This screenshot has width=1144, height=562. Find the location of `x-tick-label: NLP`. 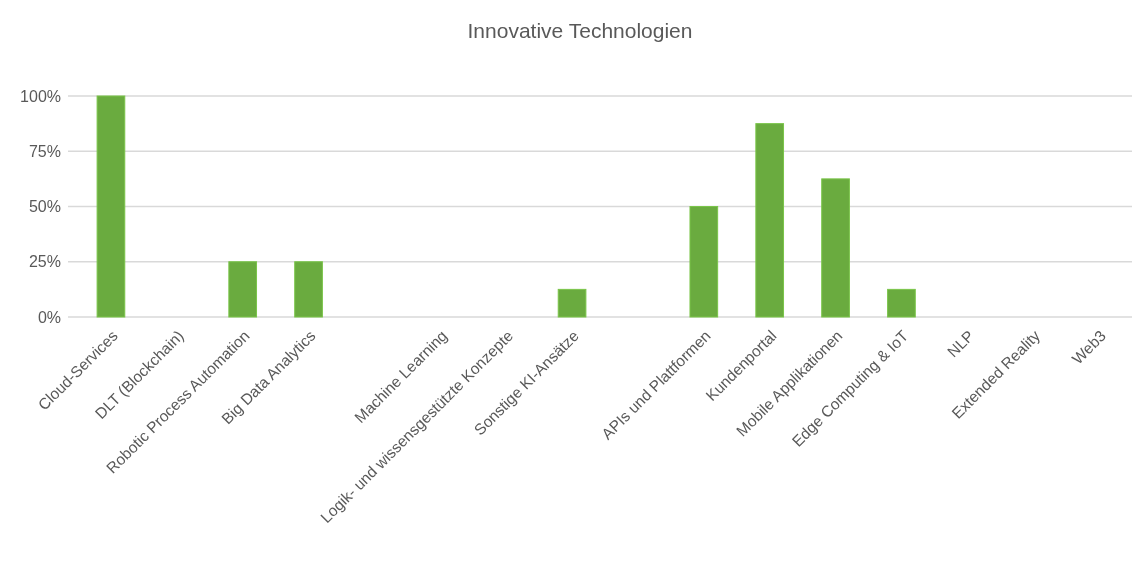

x-tick-label: NLP is located at coordinates (960, 343).